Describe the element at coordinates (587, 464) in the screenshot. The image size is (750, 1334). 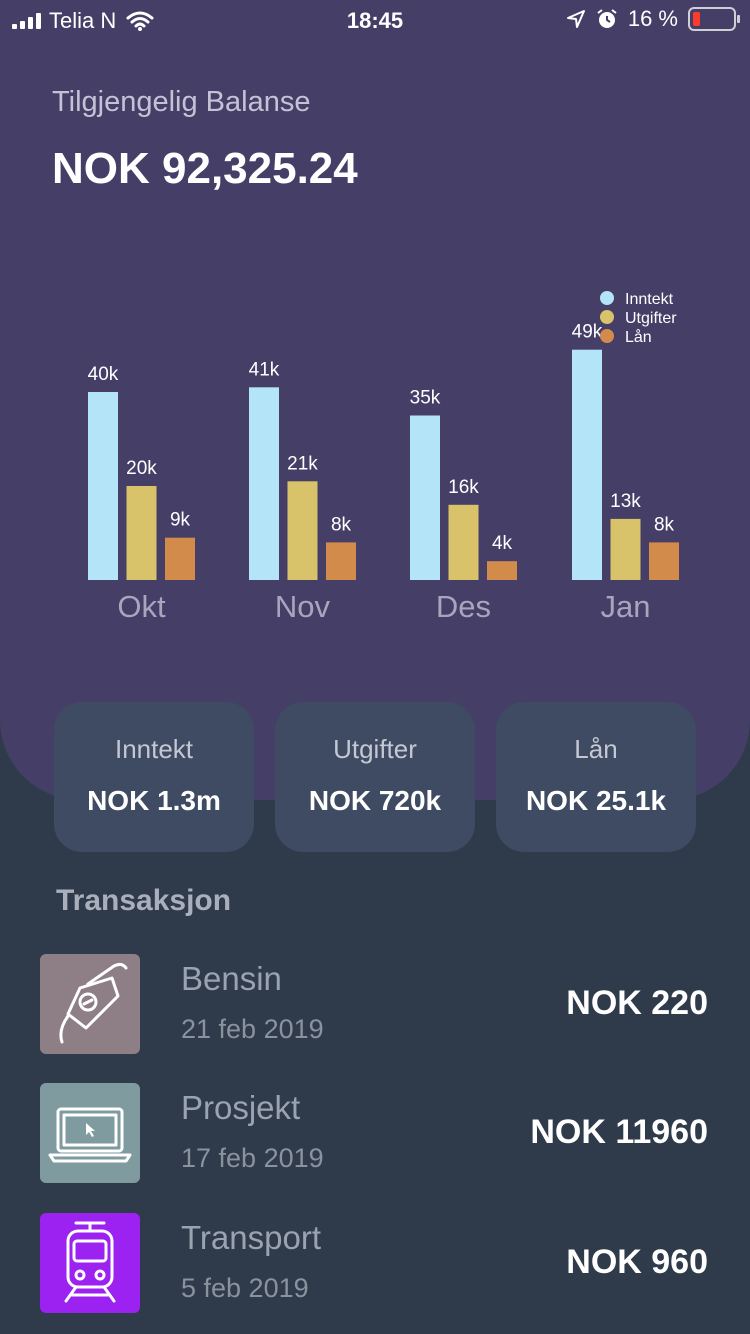
I see `bar-inntekt-jan` at that location.